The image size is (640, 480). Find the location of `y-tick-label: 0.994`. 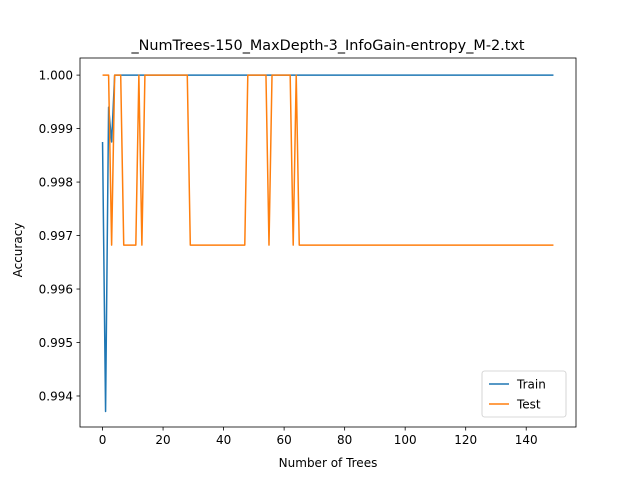

y-tick-label: 0.994 is located at coordinates (56, 396).